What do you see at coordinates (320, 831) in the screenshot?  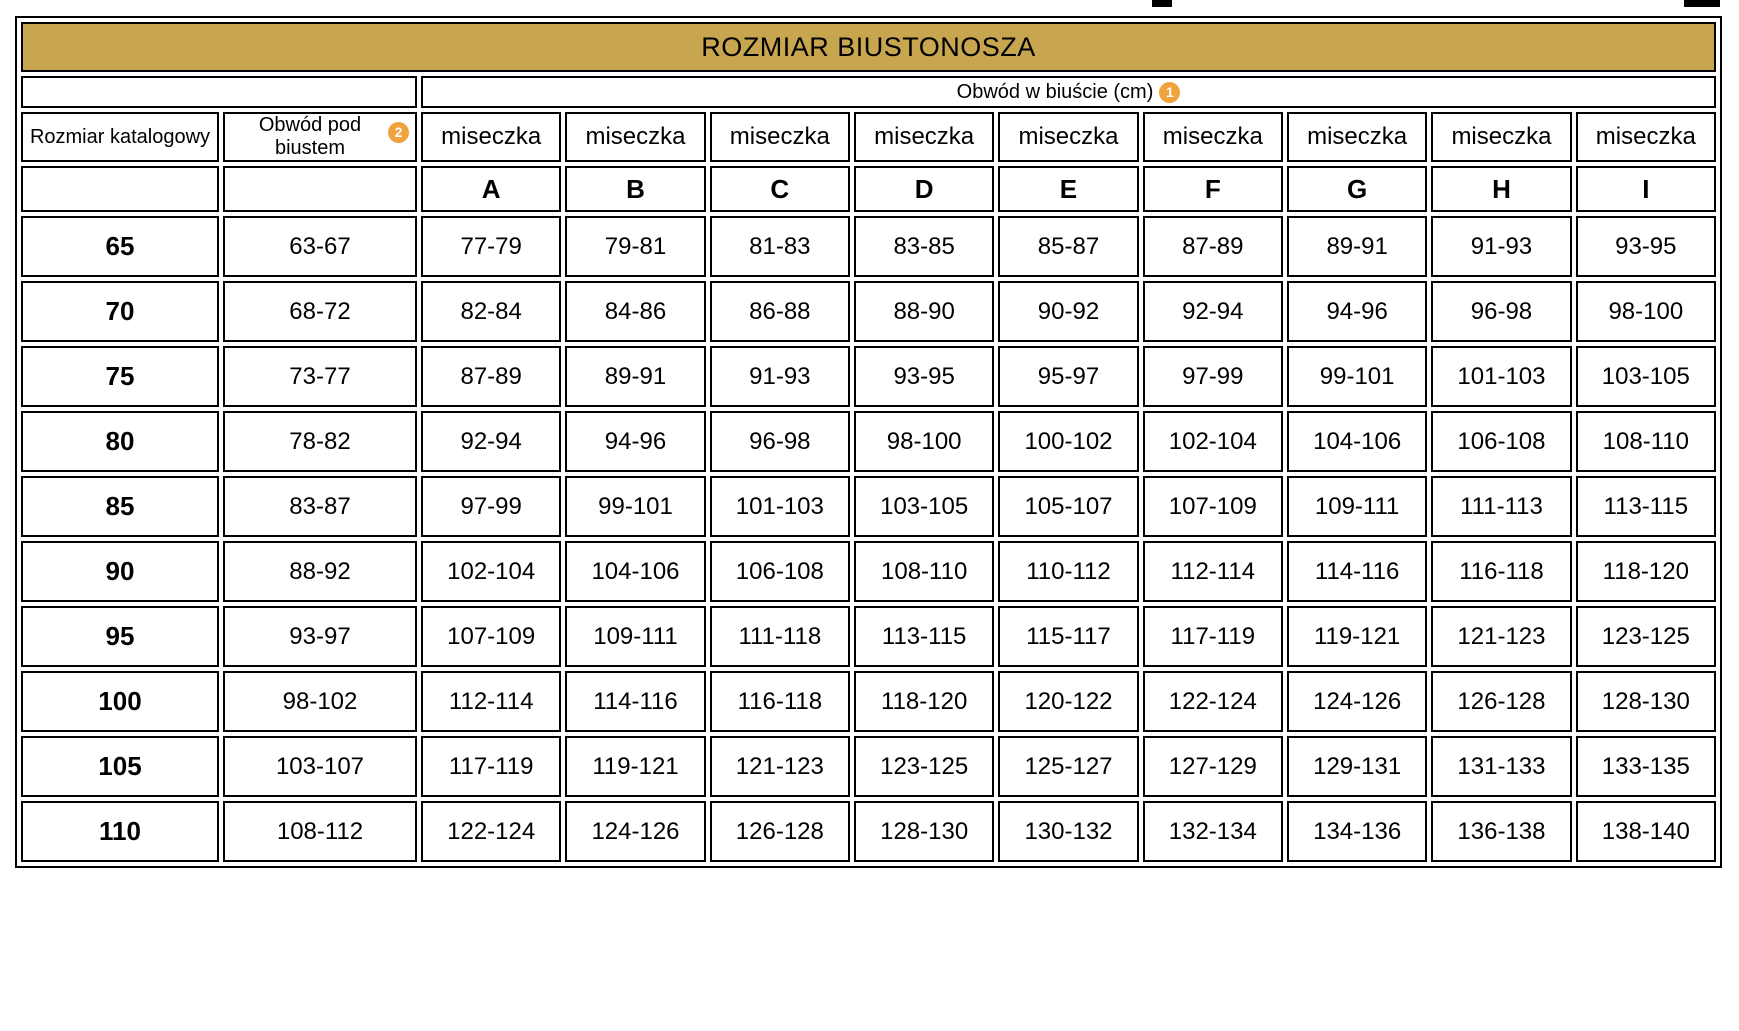 I see `underbust-range-cell: 108-112` at bounding box center [320, 831].